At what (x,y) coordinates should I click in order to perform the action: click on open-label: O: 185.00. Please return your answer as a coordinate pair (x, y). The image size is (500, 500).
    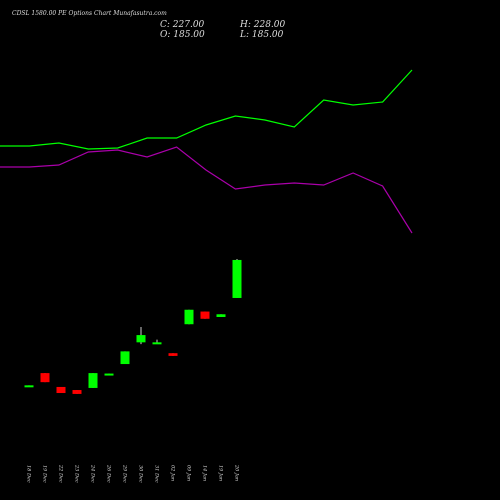
    Looking at the image, I should click on (182, 35).